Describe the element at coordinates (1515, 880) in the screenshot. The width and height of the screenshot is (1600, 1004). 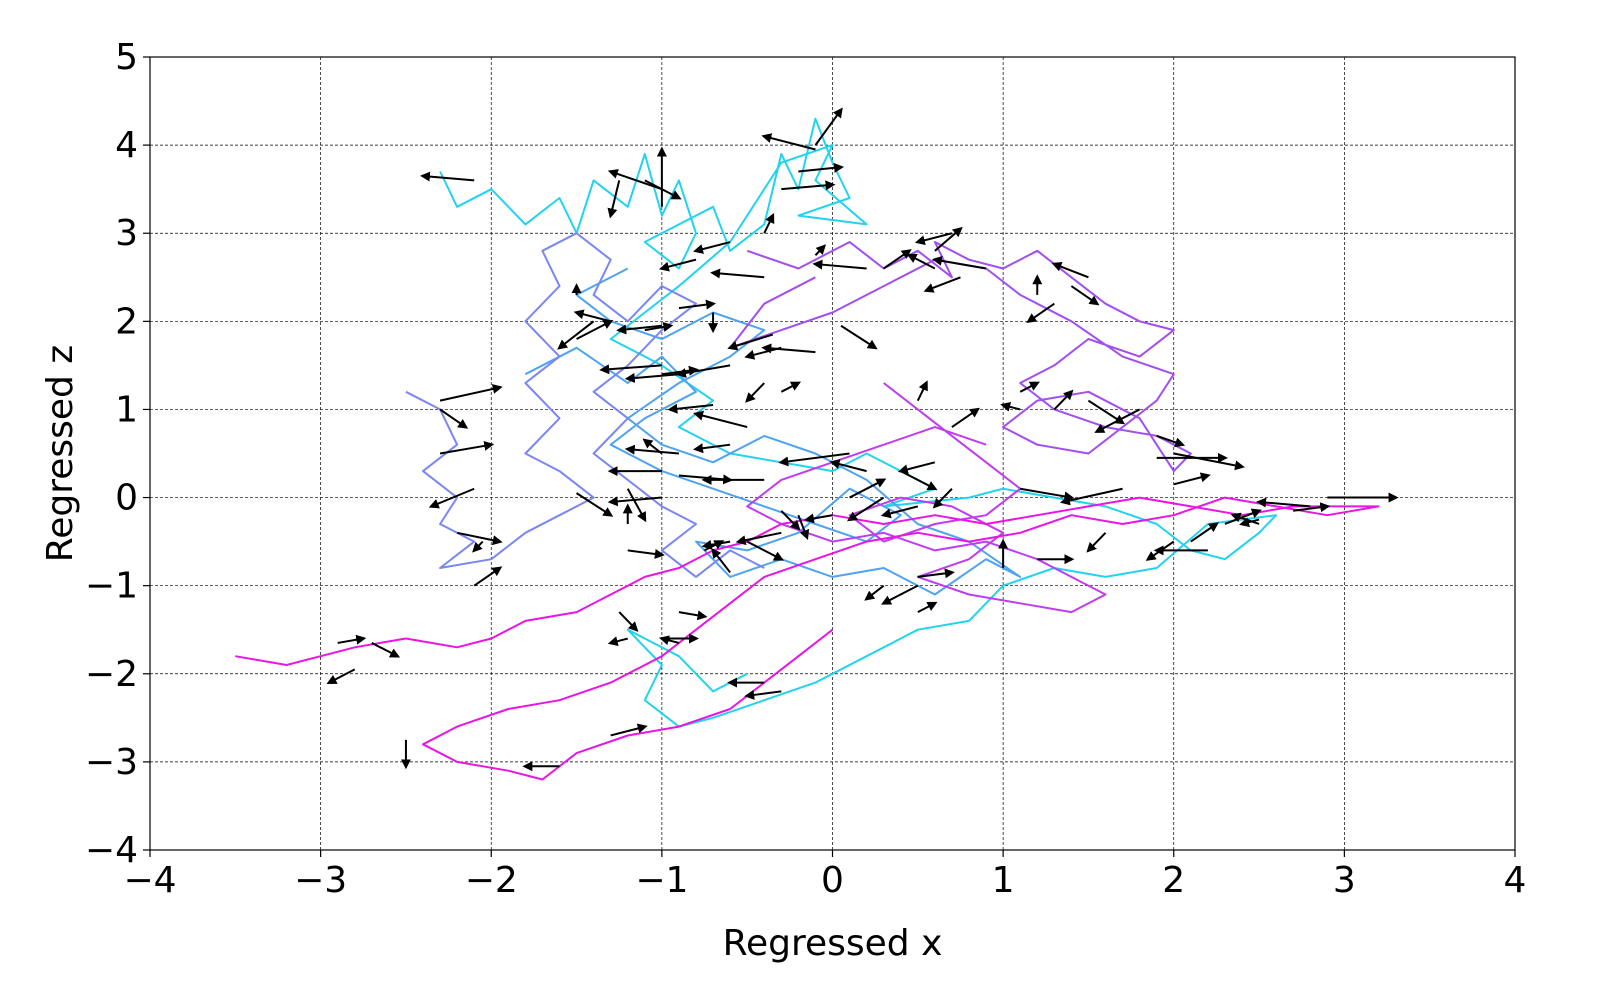
I see `x-tick-label: 4` at that location.